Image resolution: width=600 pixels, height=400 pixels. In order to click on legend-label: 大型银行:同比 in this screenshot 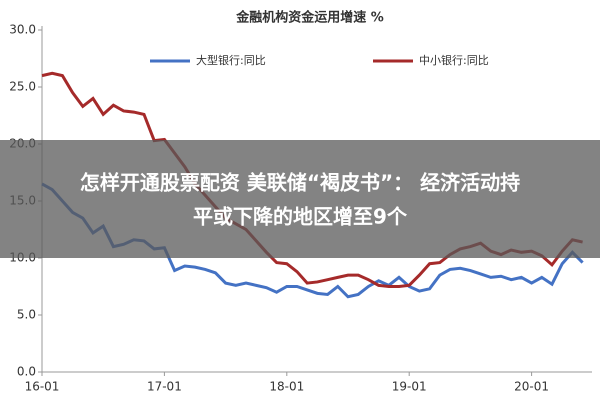, I will do `click(231, 60)`.